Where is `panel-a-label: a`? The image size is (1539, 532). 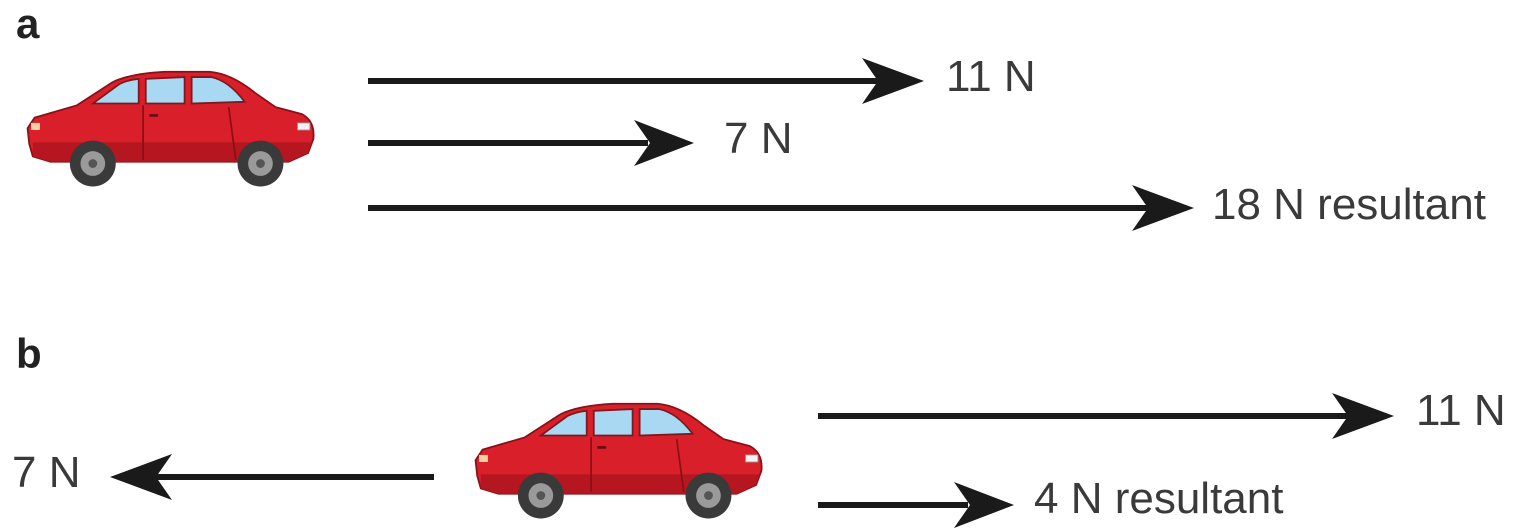
panel-a-label: a is located at coordinates (28, 23).